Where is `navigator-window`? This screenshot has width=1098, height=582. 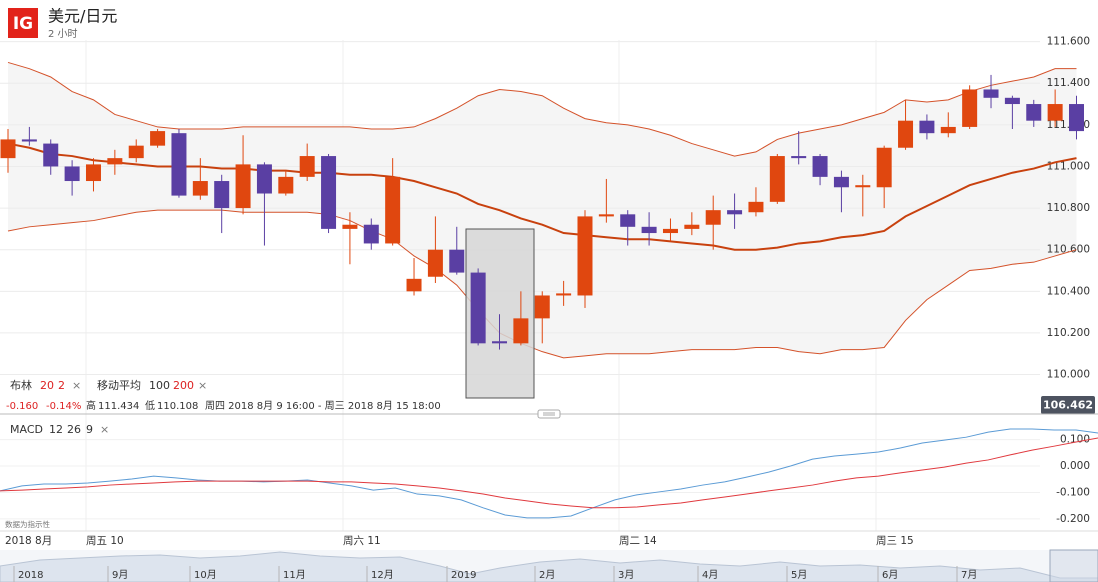 navigator-window is located at coordinates (1073, 565).